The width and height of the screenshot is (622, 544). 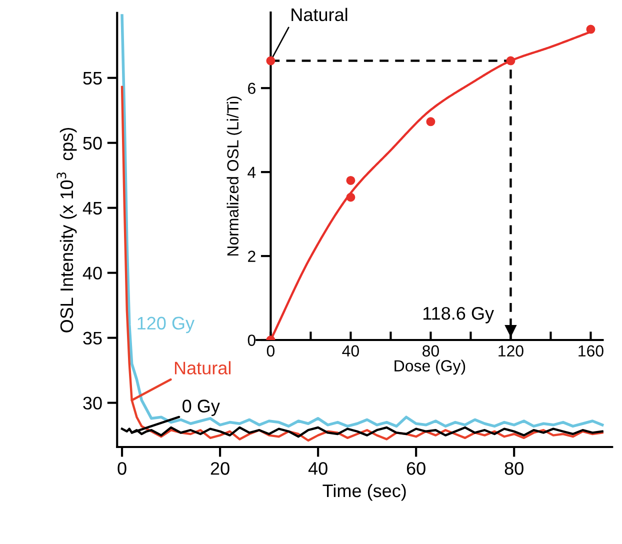 What do you see at coordinates (234, 176) in the screenshot?
I see `y-axis-title: Normalized OSL (Li/Ti)` at bounding box center [234, 176].